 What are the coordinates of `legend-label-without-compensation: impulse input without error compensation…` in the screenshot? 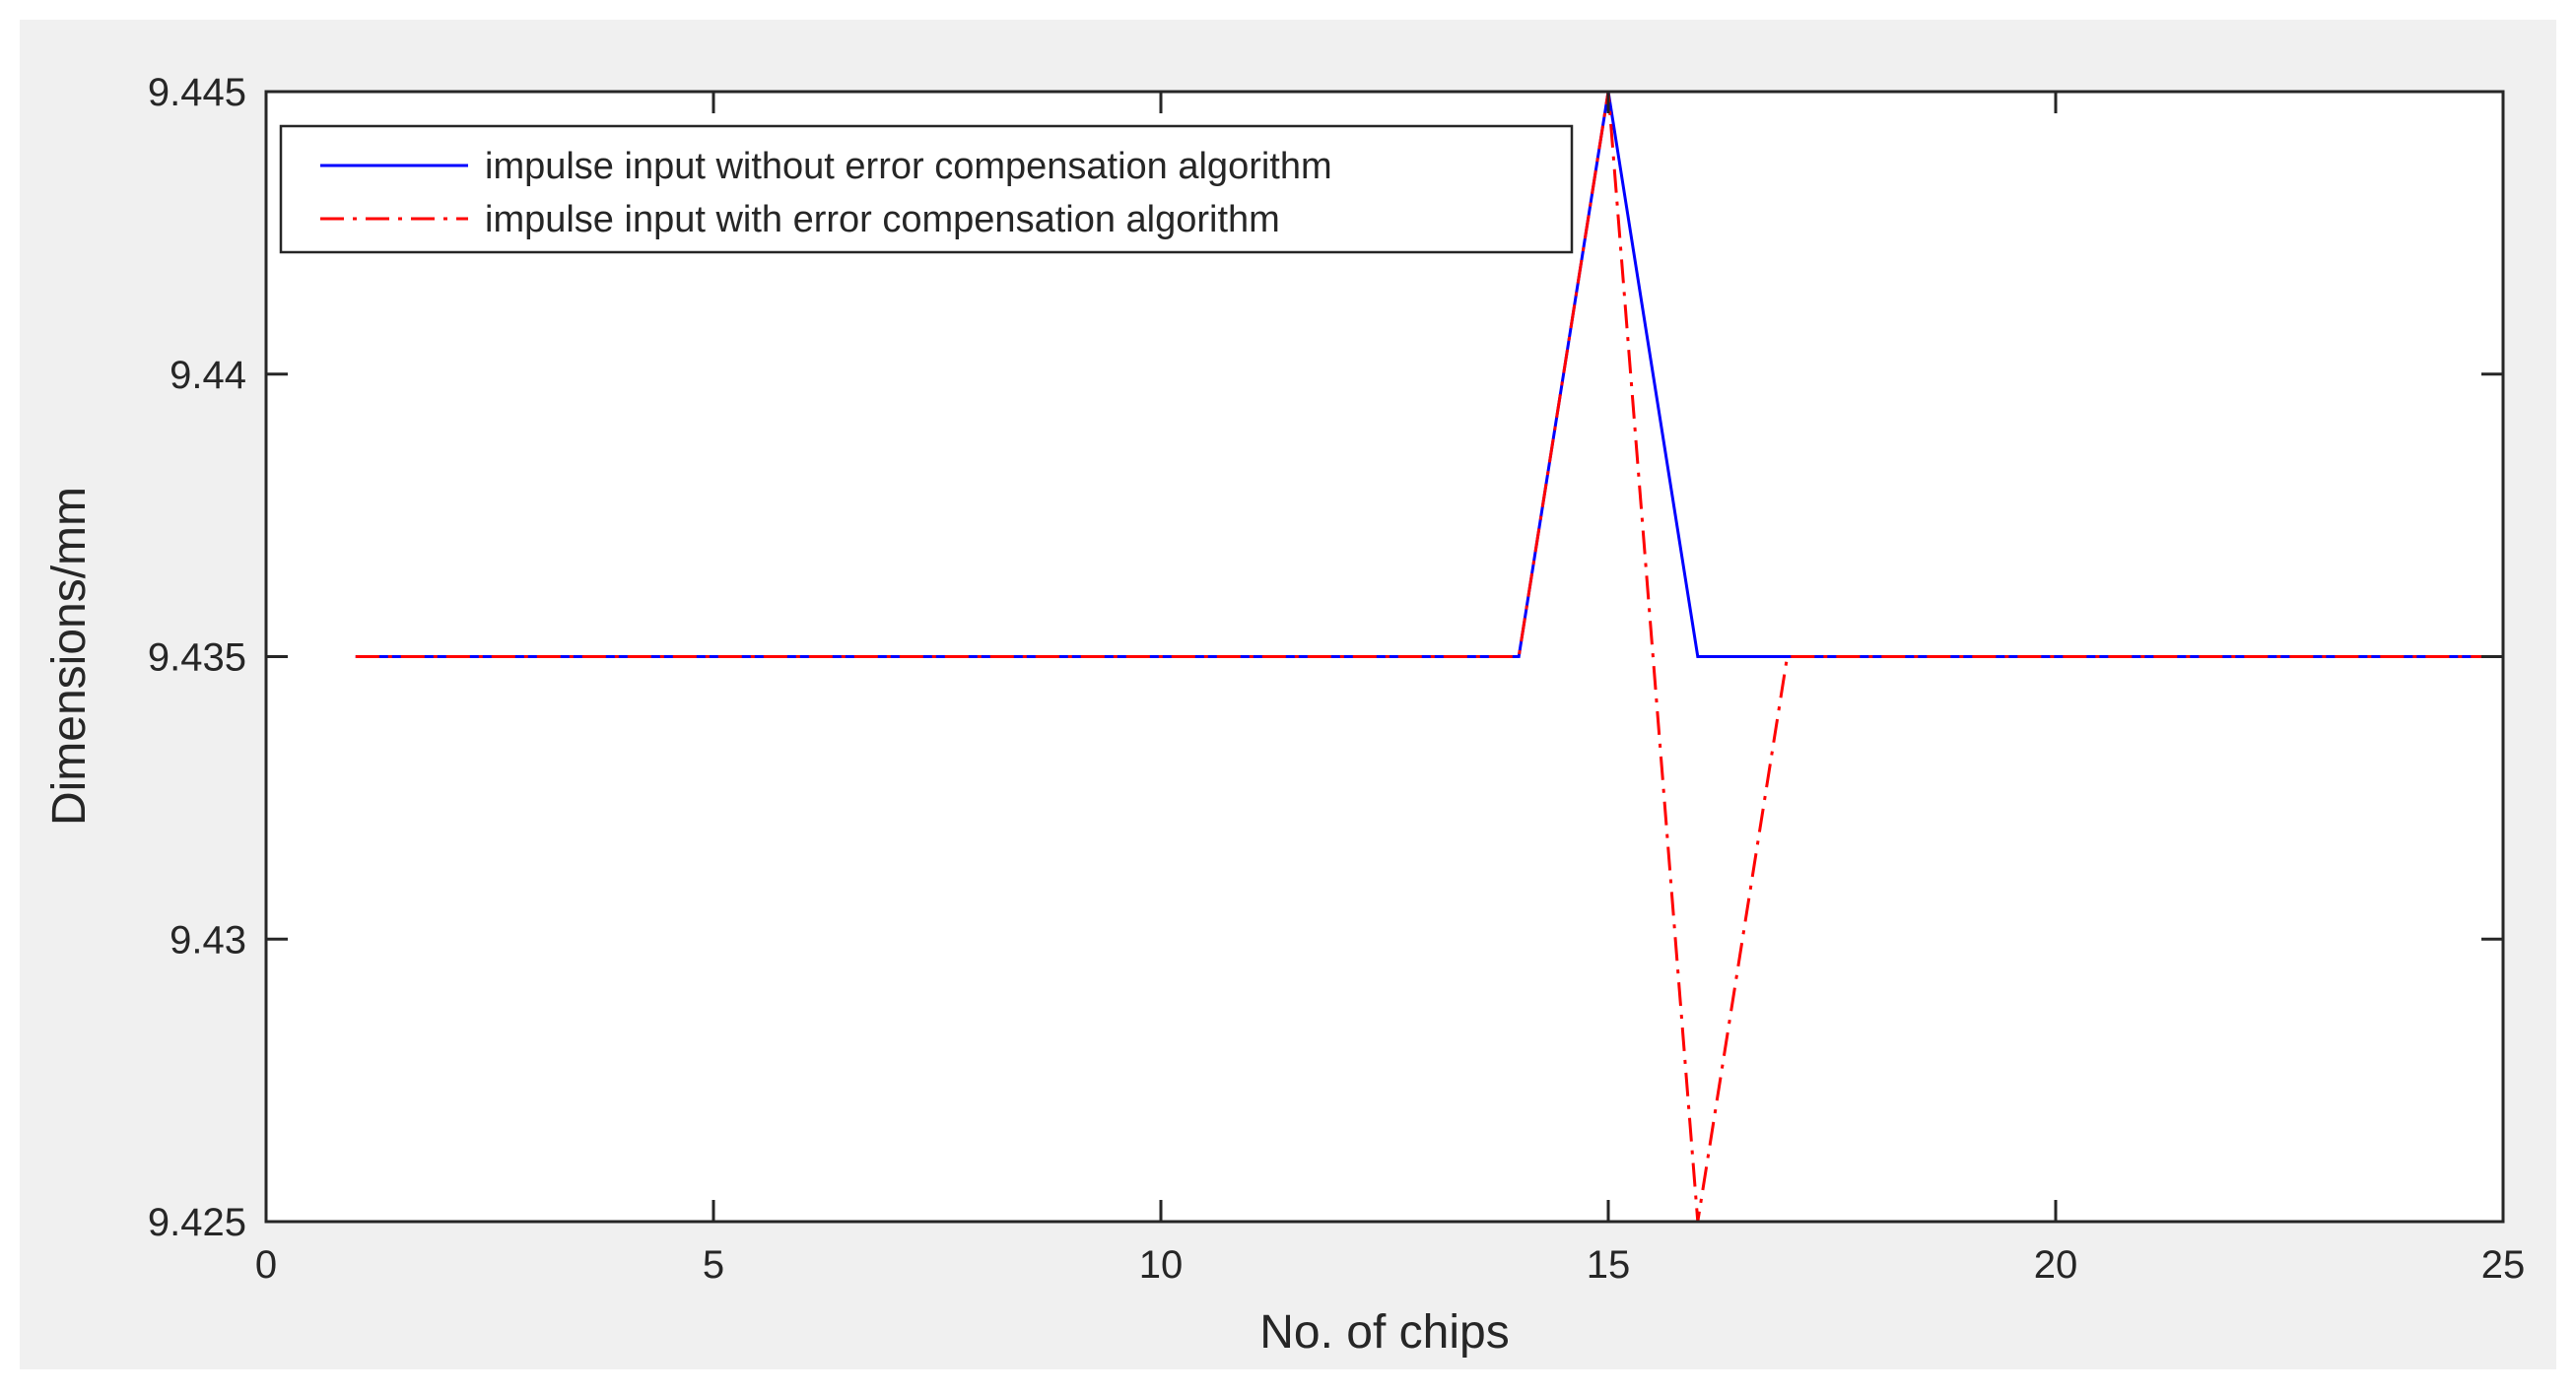 It's located at (908, 167).